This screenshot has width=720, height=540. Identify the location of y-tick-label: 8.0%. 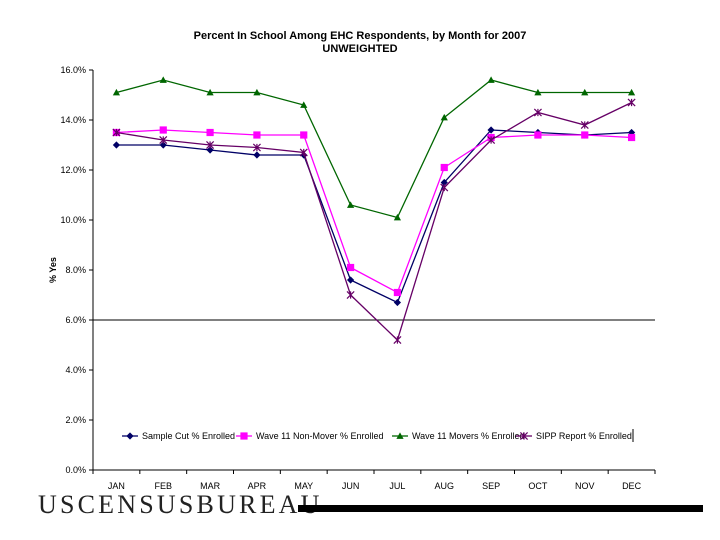
(75, 270).